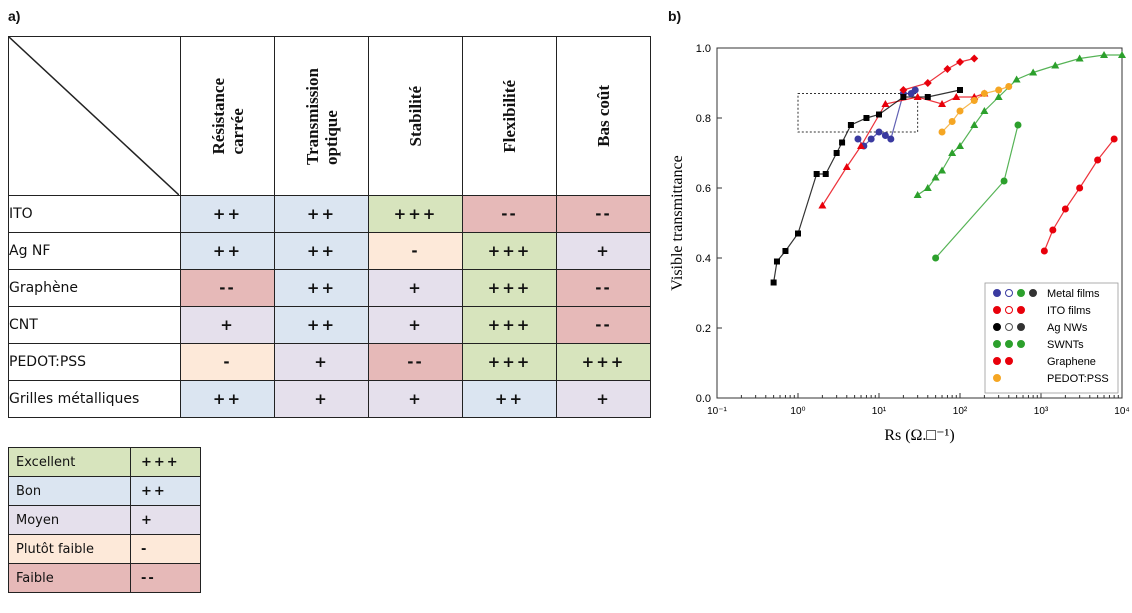 Image resolution: width=1132 pixels, height=613 pixels. Describe the element at coordinates (1071, 362) in the screenshot. I see `legend-entry: Graphene` at that location.